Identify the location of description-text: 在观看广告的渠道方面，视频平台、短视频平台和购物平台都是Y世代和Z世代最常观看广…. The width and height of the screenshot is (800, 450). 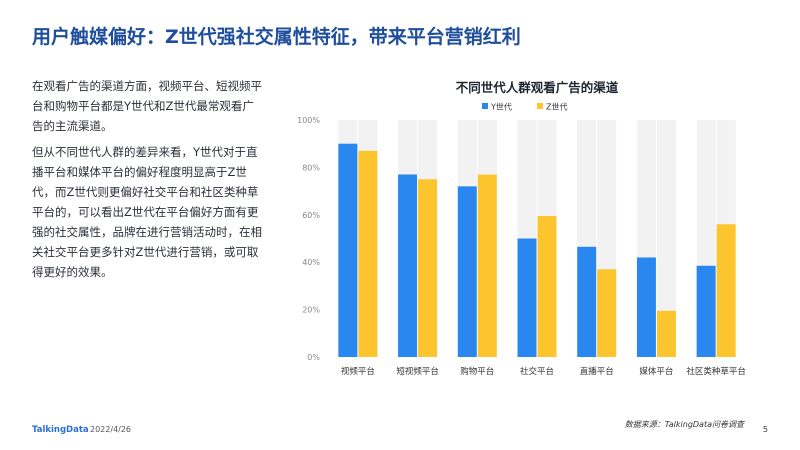
(148, 182).